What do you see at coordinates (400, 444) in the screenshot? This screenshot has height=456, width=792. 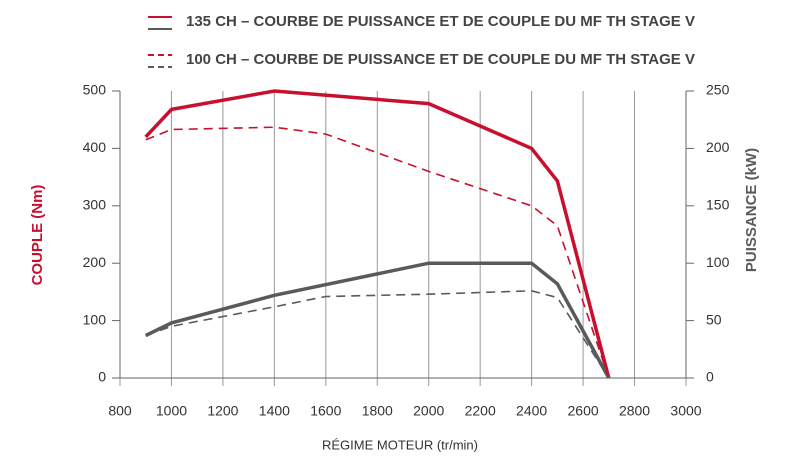 I see `x-axis-title: RÉGIME MOTEUR (tr/min)` at bounding box center [400, 444].